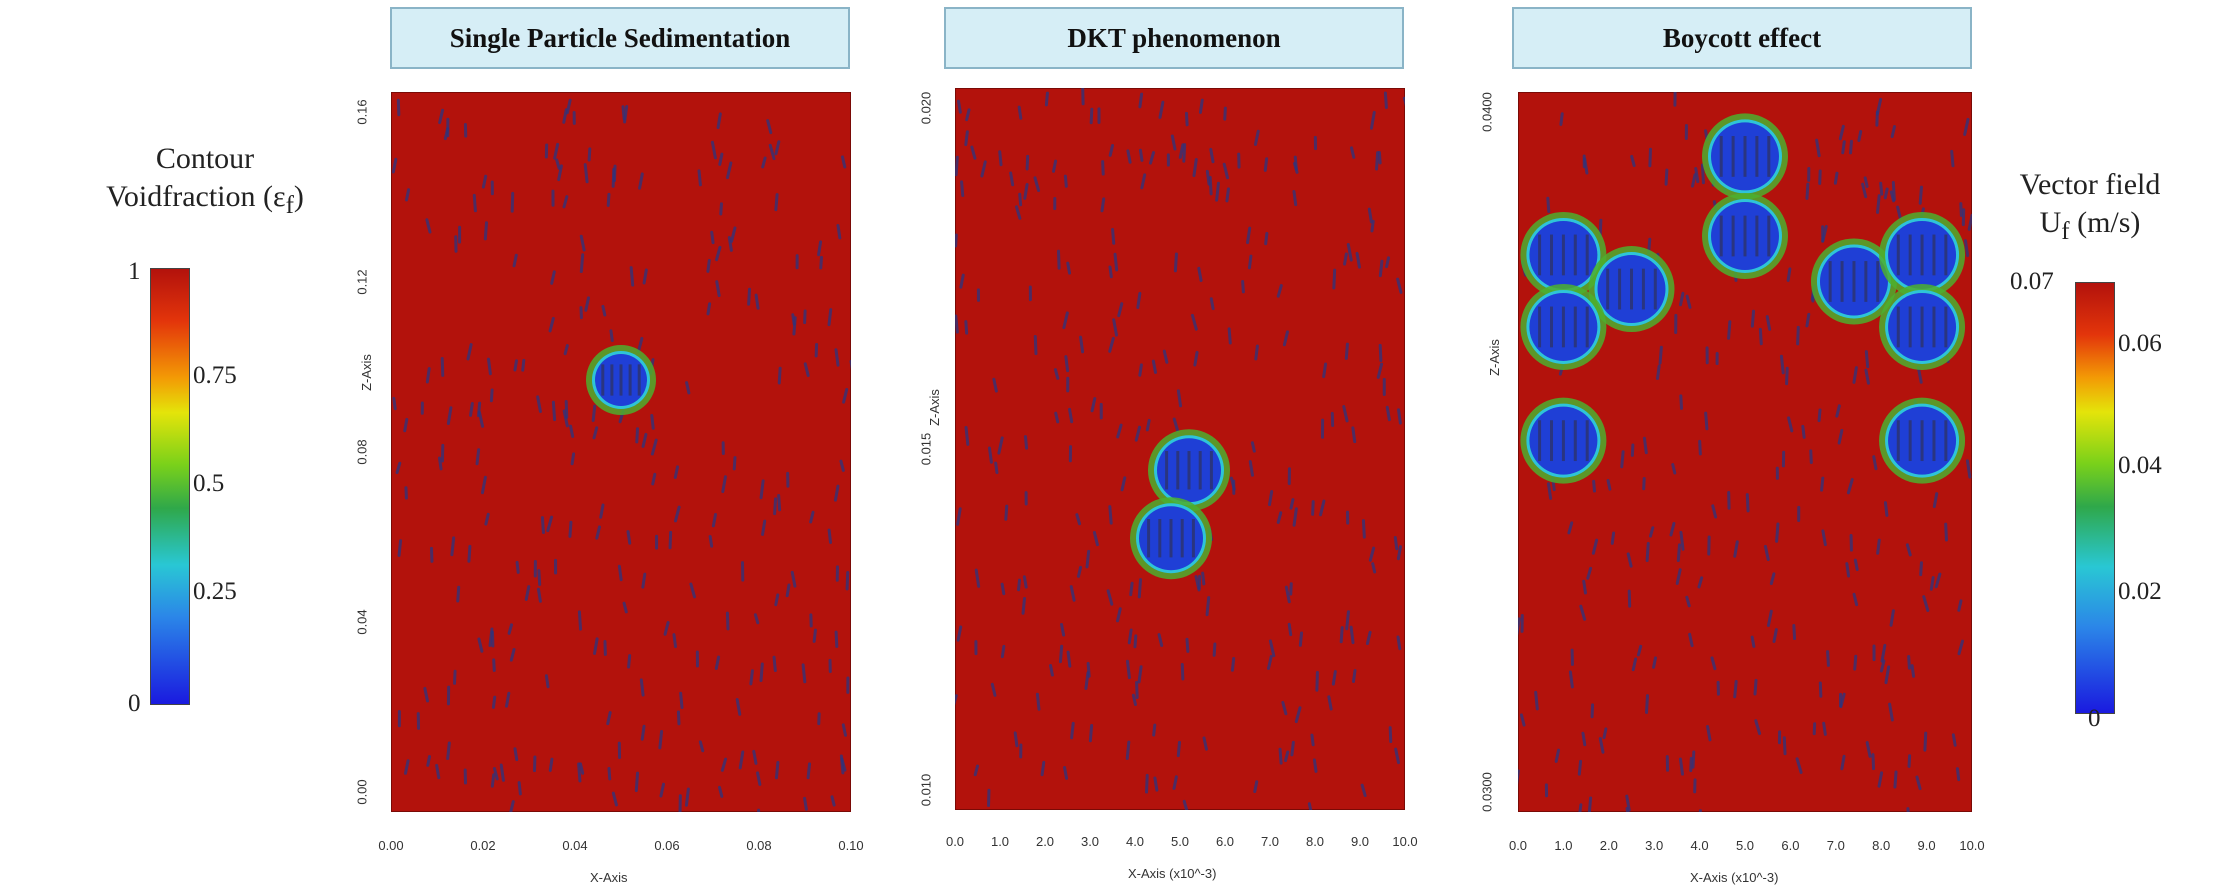 Image resolution: width=2213 pixels, height=886 pixels. Describe the element at coordinates (2140, 343) in the screenshot. I see `right-colorbar-tick: 0.06` at that location.